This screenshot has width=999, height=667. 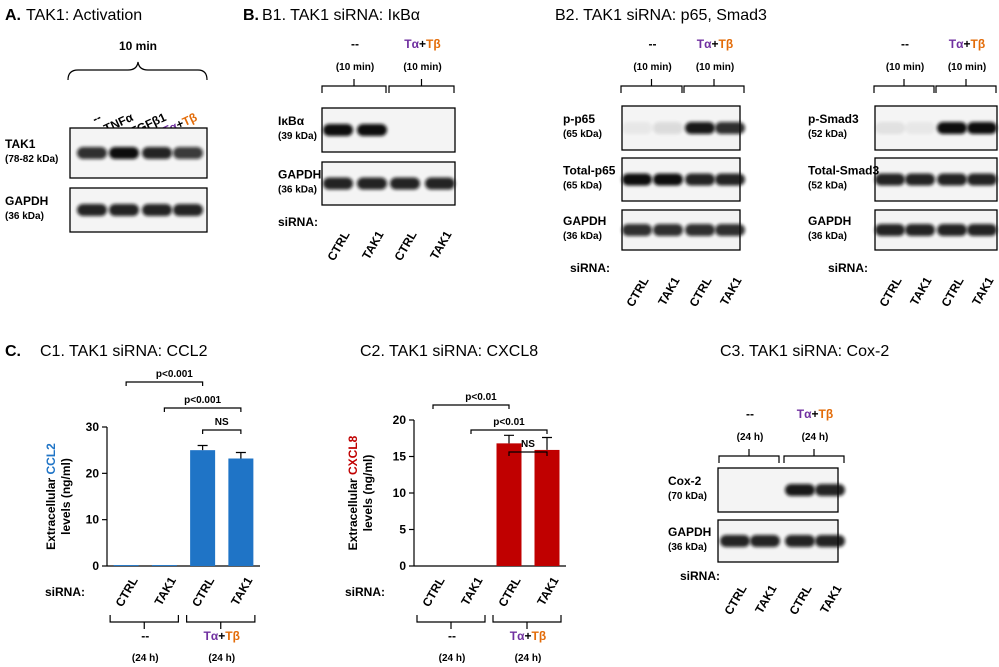 I want to click on panel-title: C2. TAK1 siRNA: CXCL8, so click(x=449, y=351).